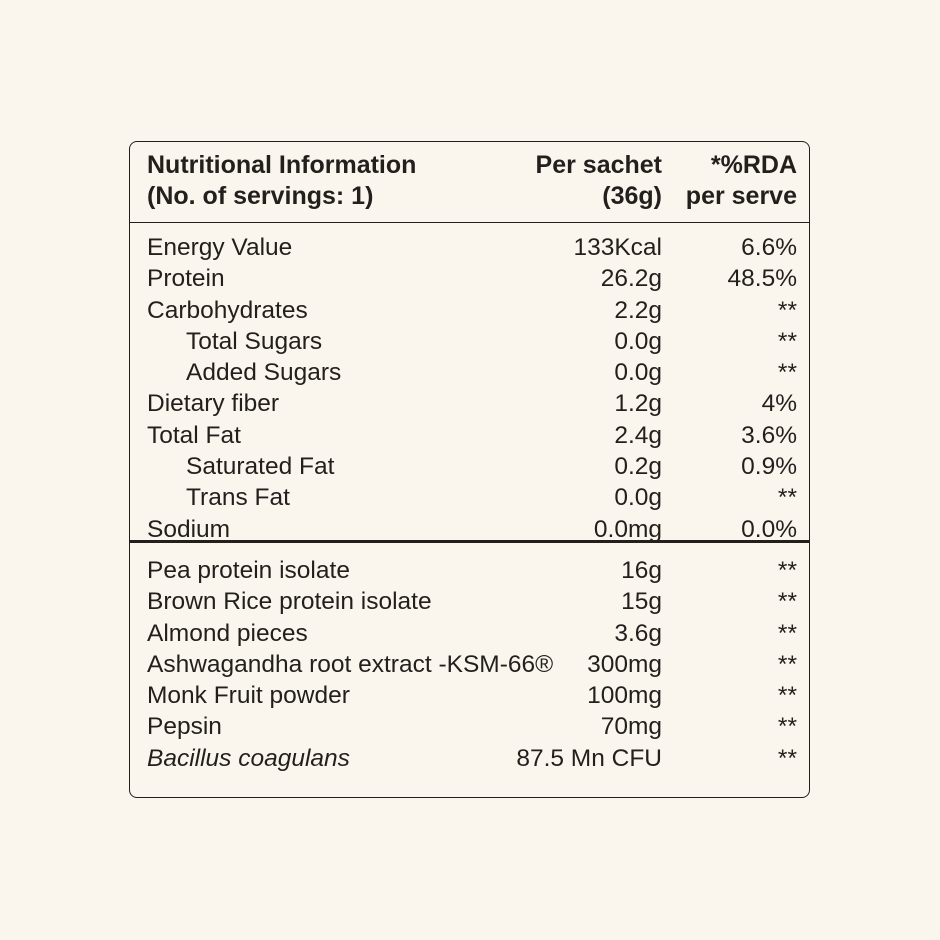 The height and width of the screenshot is (940, 940). I want to click on cell-name: Total Fat, so click(194, 435).